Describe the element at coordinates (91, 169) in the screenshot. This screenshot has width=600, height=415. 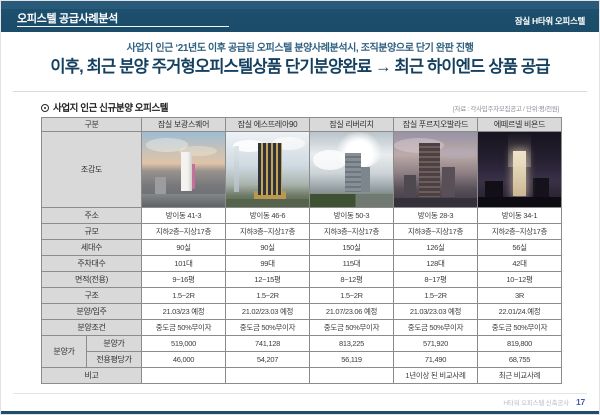
I see `row-label-rendering: 조감도` at that location.